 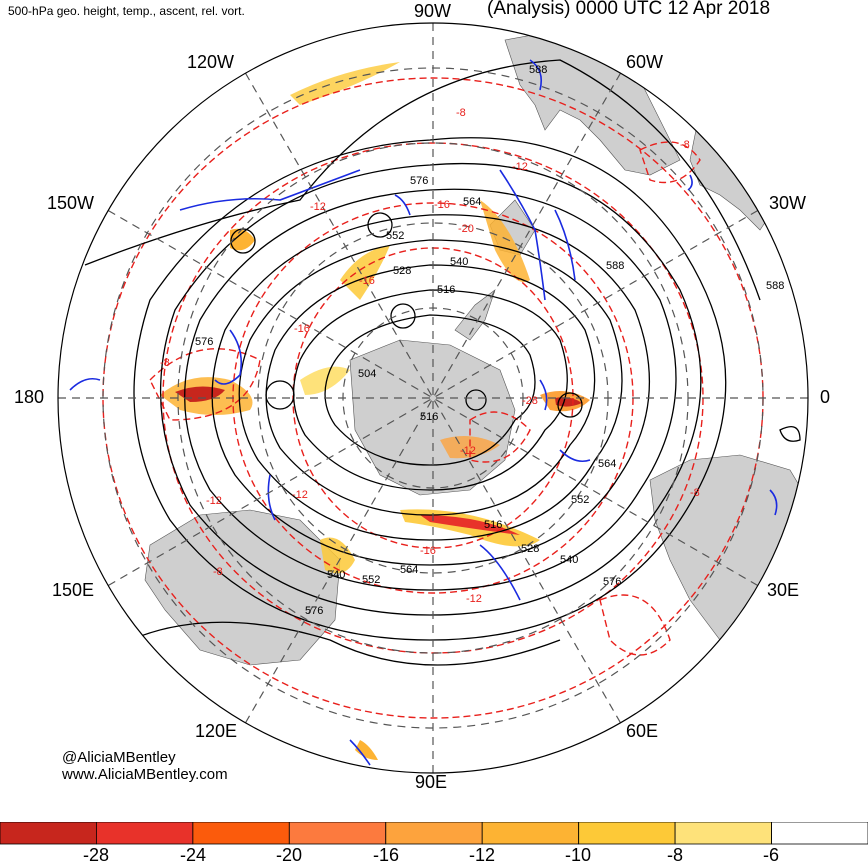 I want to click on height-label: 504, so click(x=367, y=374).